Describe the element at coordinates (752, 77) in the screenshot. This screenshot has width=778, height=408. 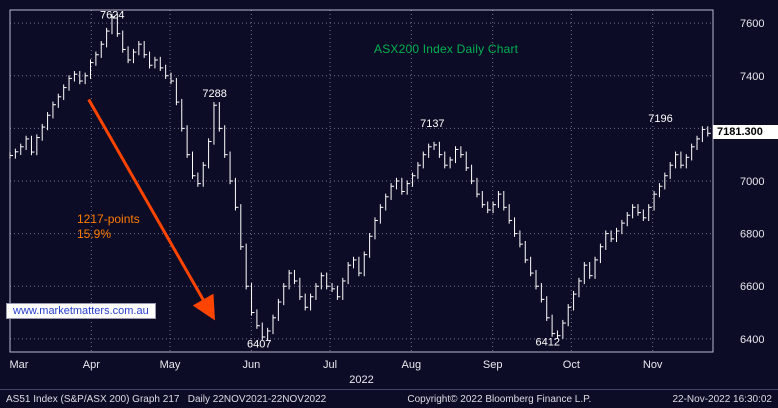
I see `y-axis-tick-label: 7400` at that location.